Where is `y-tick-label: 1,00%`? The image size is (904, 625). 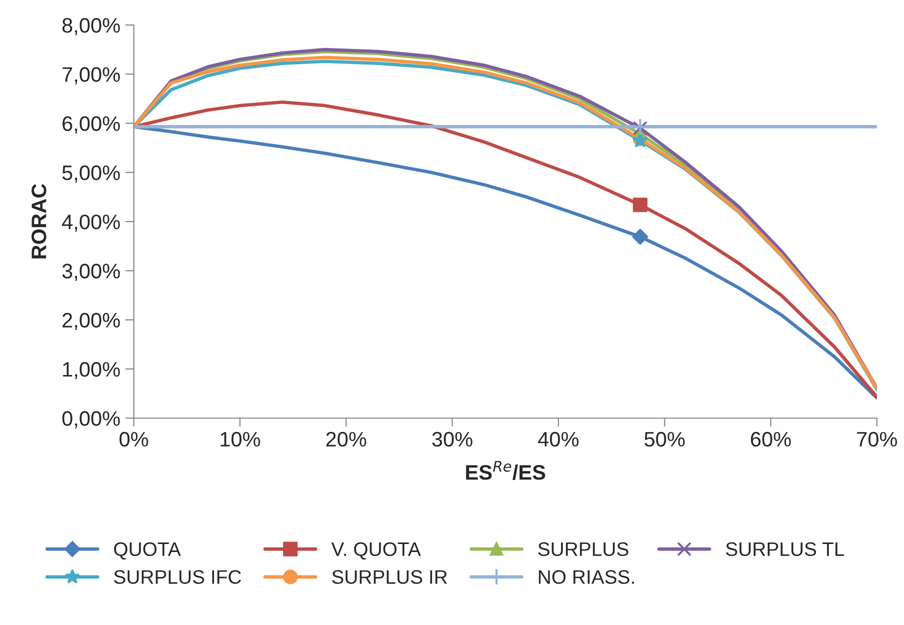
y-tick-label: 1,00% is located at coordinates (91, 371).